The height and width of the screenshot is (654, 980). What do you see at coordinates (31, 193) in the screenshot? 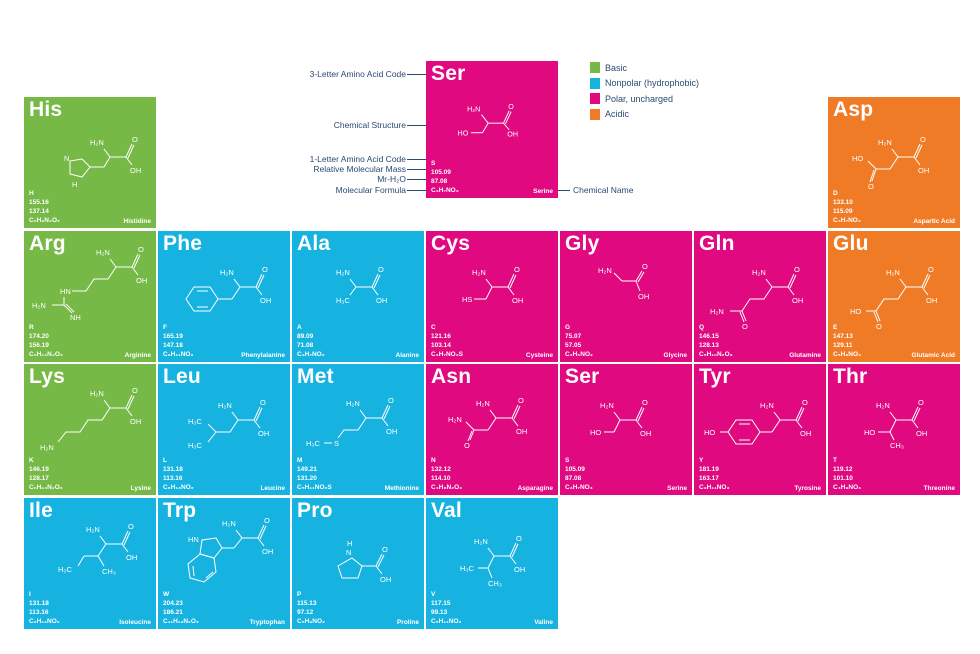
I see `tile-code1: H` at bounding box center [31, 193].